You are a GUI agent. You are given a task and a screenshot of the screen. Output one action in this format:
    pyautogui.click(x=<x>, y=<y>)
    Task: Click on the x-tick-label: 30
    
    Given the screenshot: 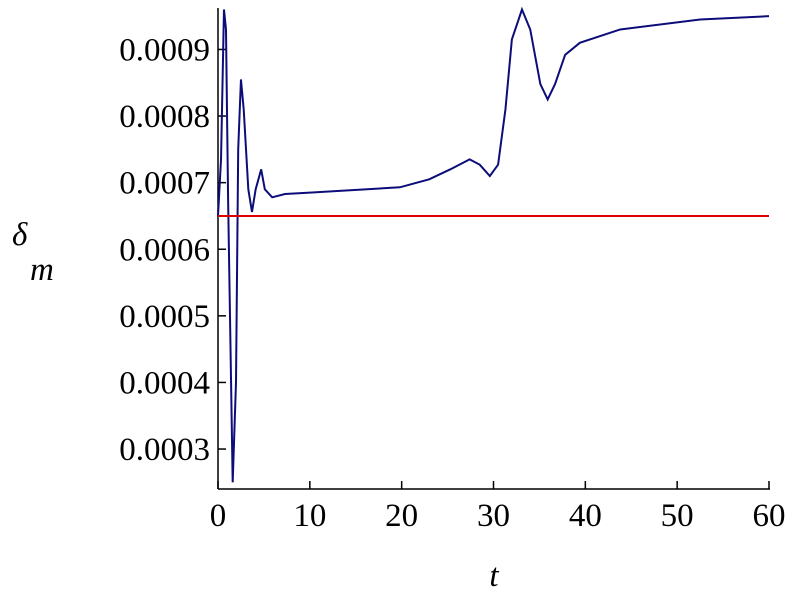 What is the action you would take?
    pyautogui.click(x=493, y=516)
    